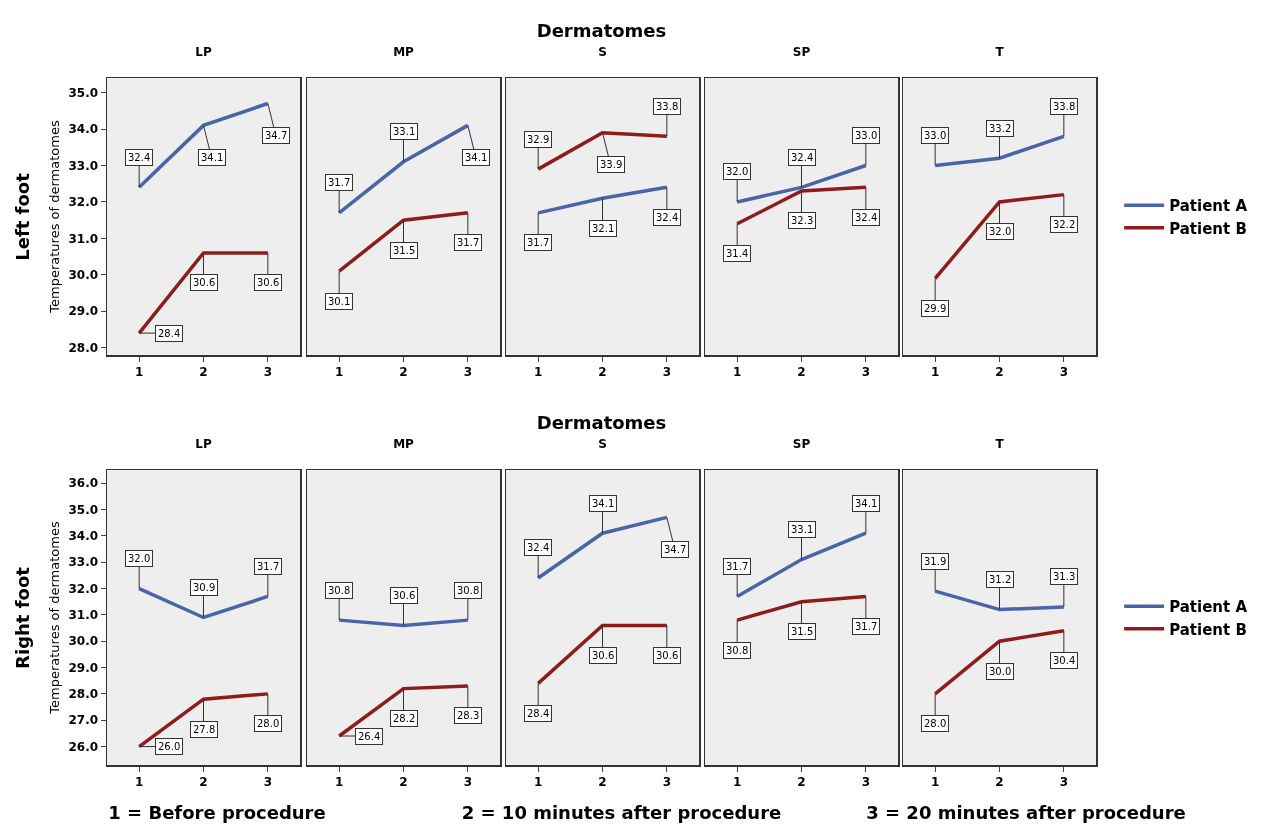 This screenshot has height=835, width=1284. What do you see at coordinates (1000, 671) in the screenshot?
I see `data-label: 30.0` at bounding box center [1000, 671].